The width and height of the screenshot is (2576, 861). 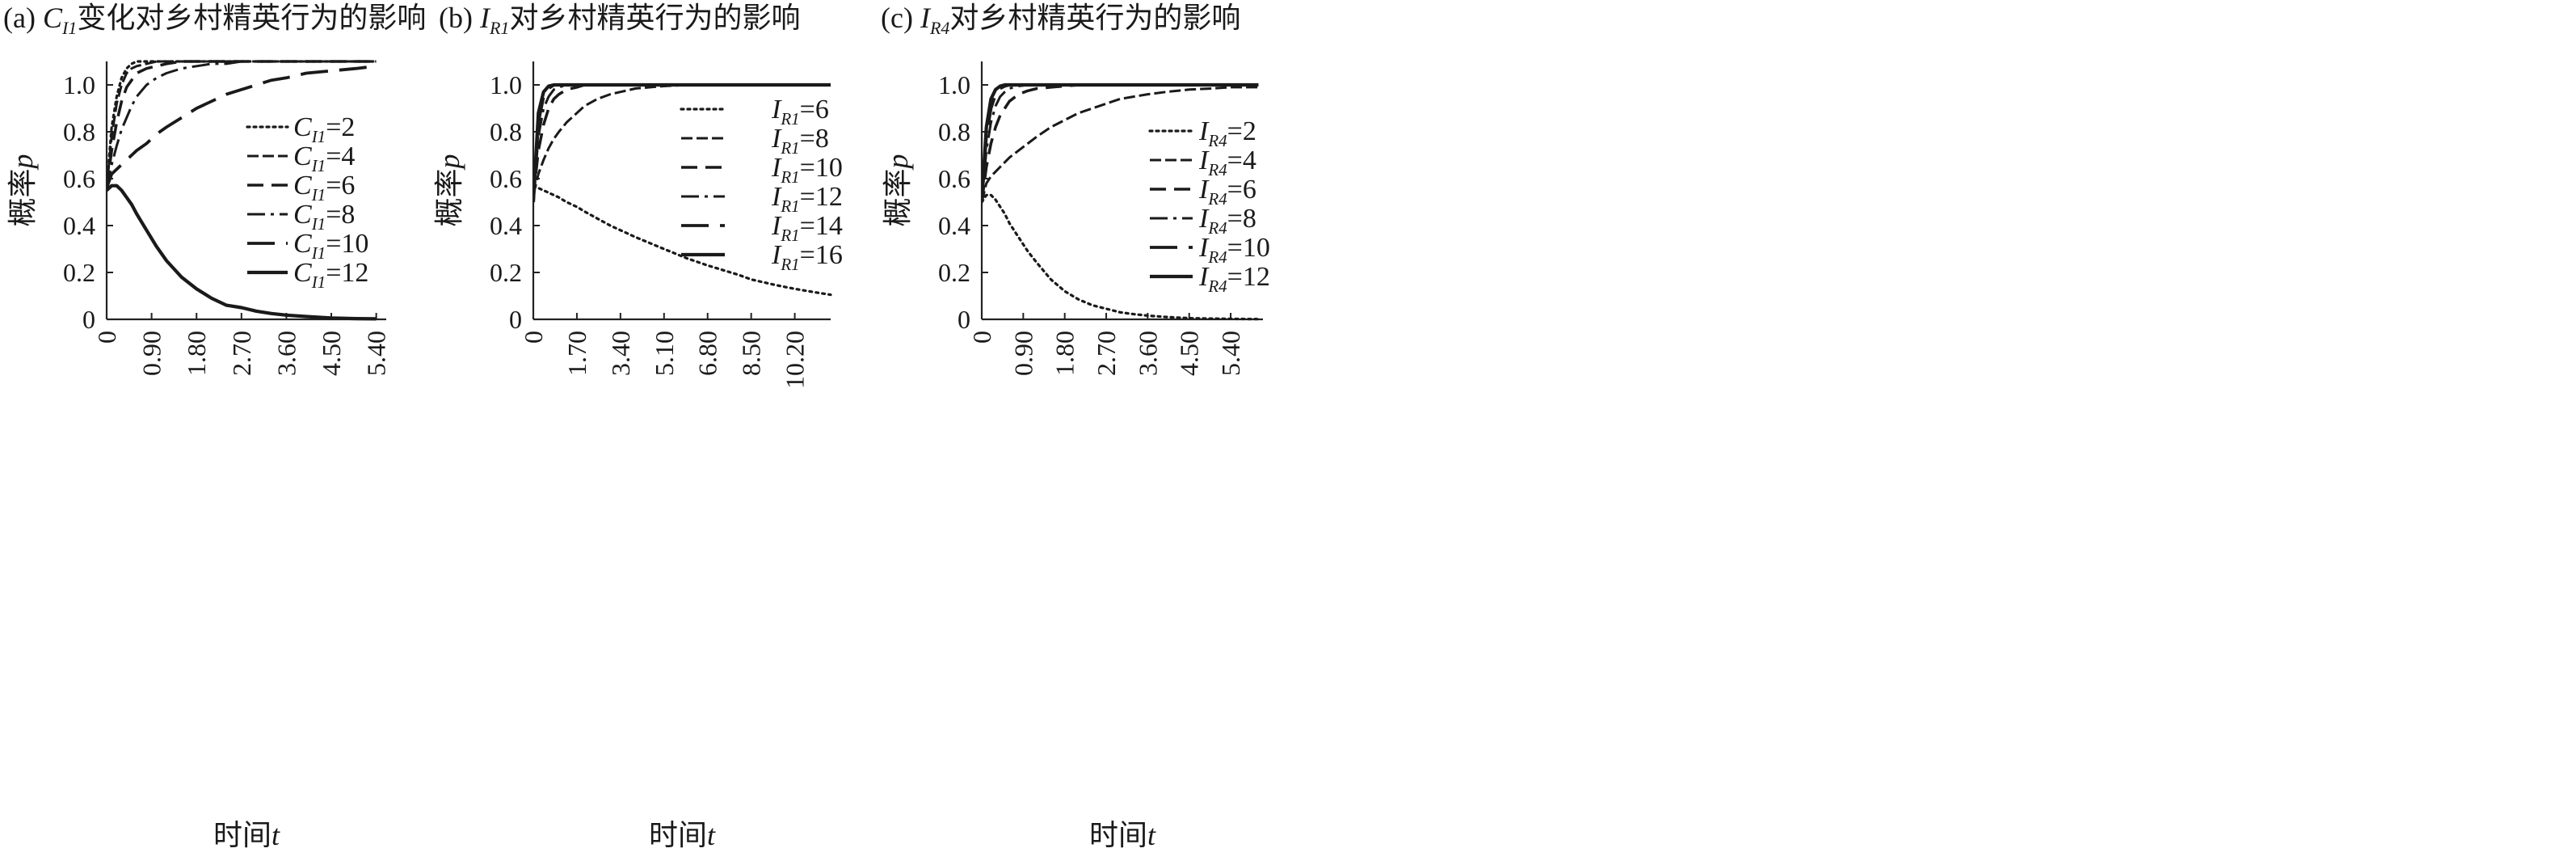 What do you see at coordinates (789, 177) in the screenshot?
I see `legend-label-3-sub: R1` at bounding box center [789, 177].